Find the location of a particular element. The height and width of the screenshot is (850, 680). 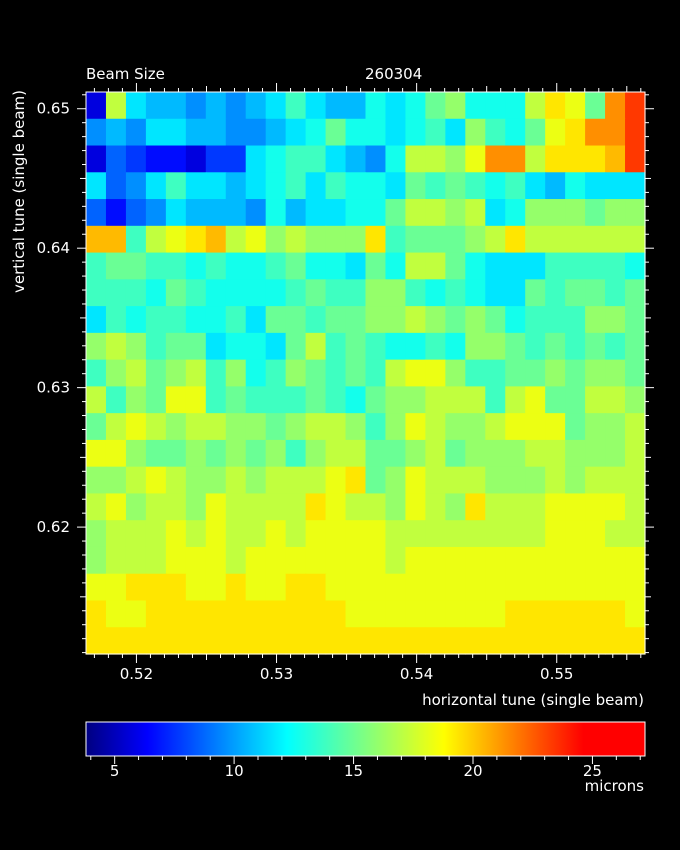

colorbar-tick-label: 15 is located at coordinates (353, 771).